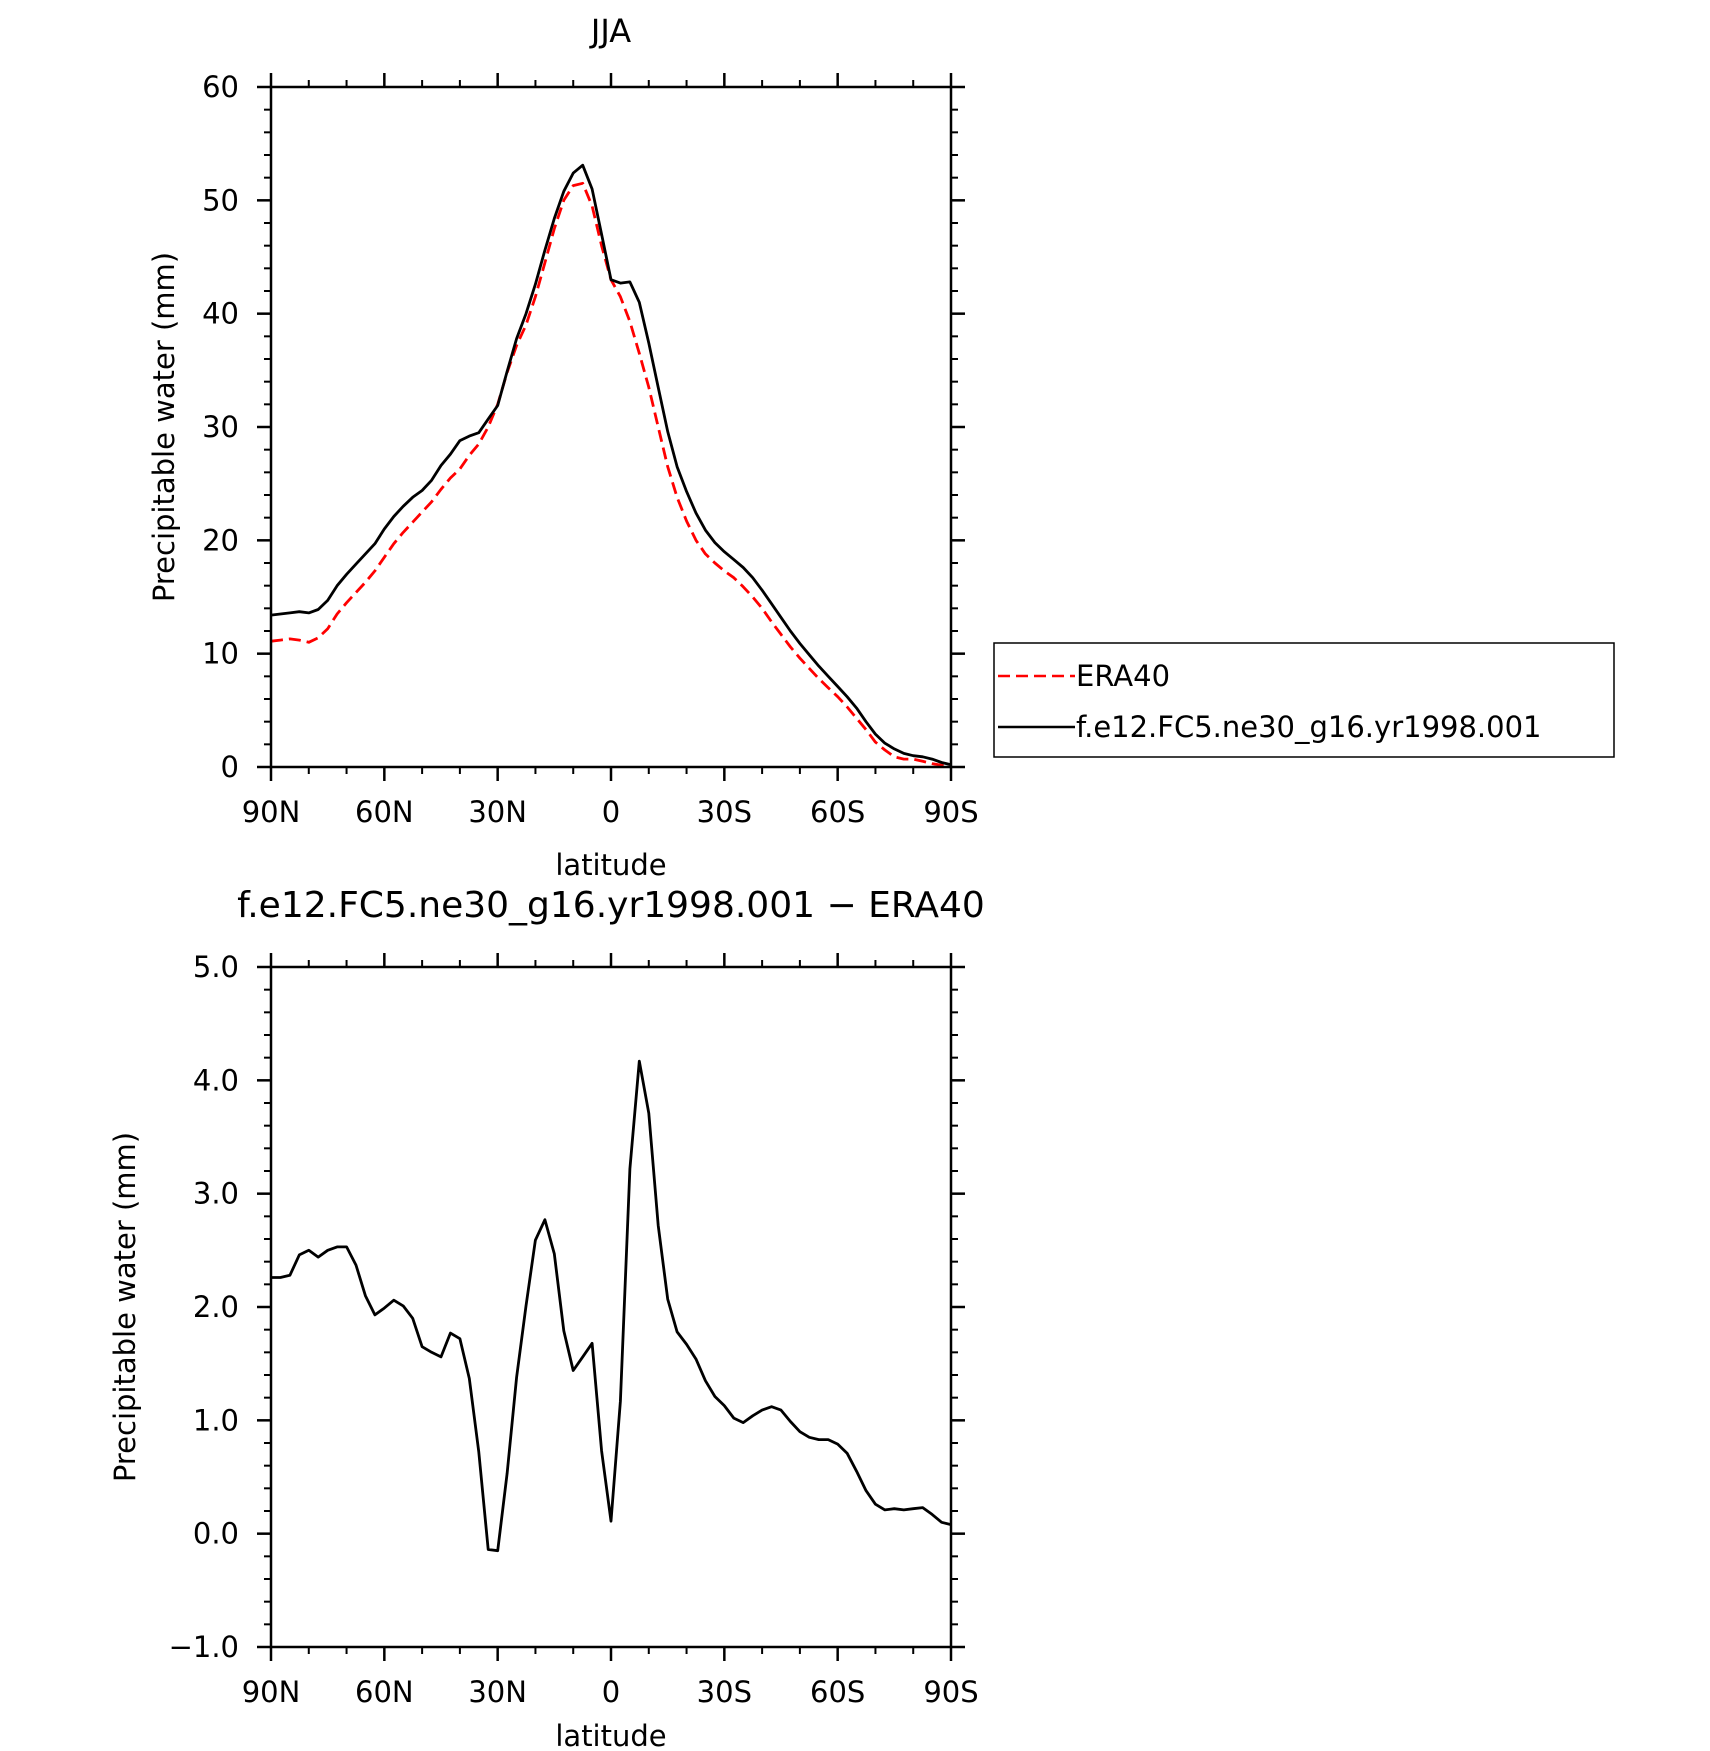 The image size is (1710, 1751). Describe the element at coordinates (1309, 727) in the screenshot. I see `legend-label-model: f.e12.FC5.ne30_g16.yr1998.001` at that location.